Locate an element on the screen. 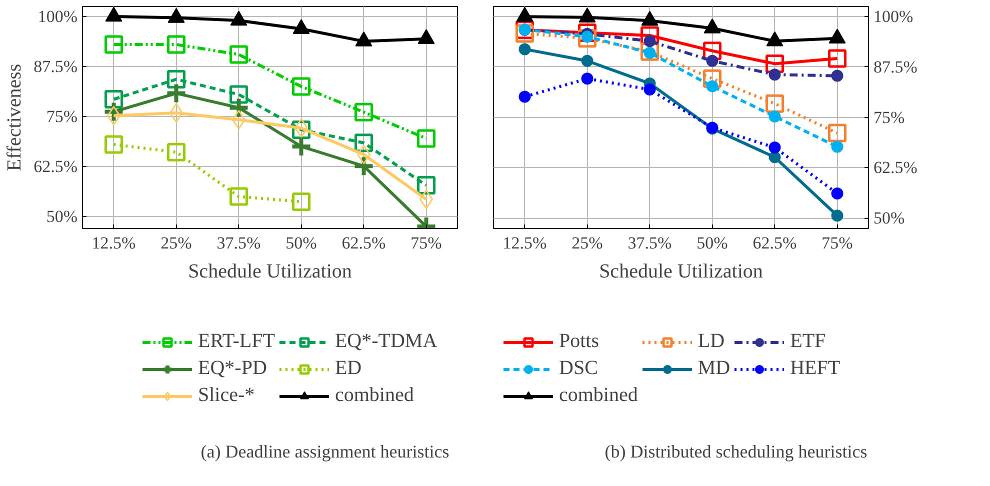 The width and height of the screenshot is (990, 486). legend-label: Potts is located at coordinates (579, 341).